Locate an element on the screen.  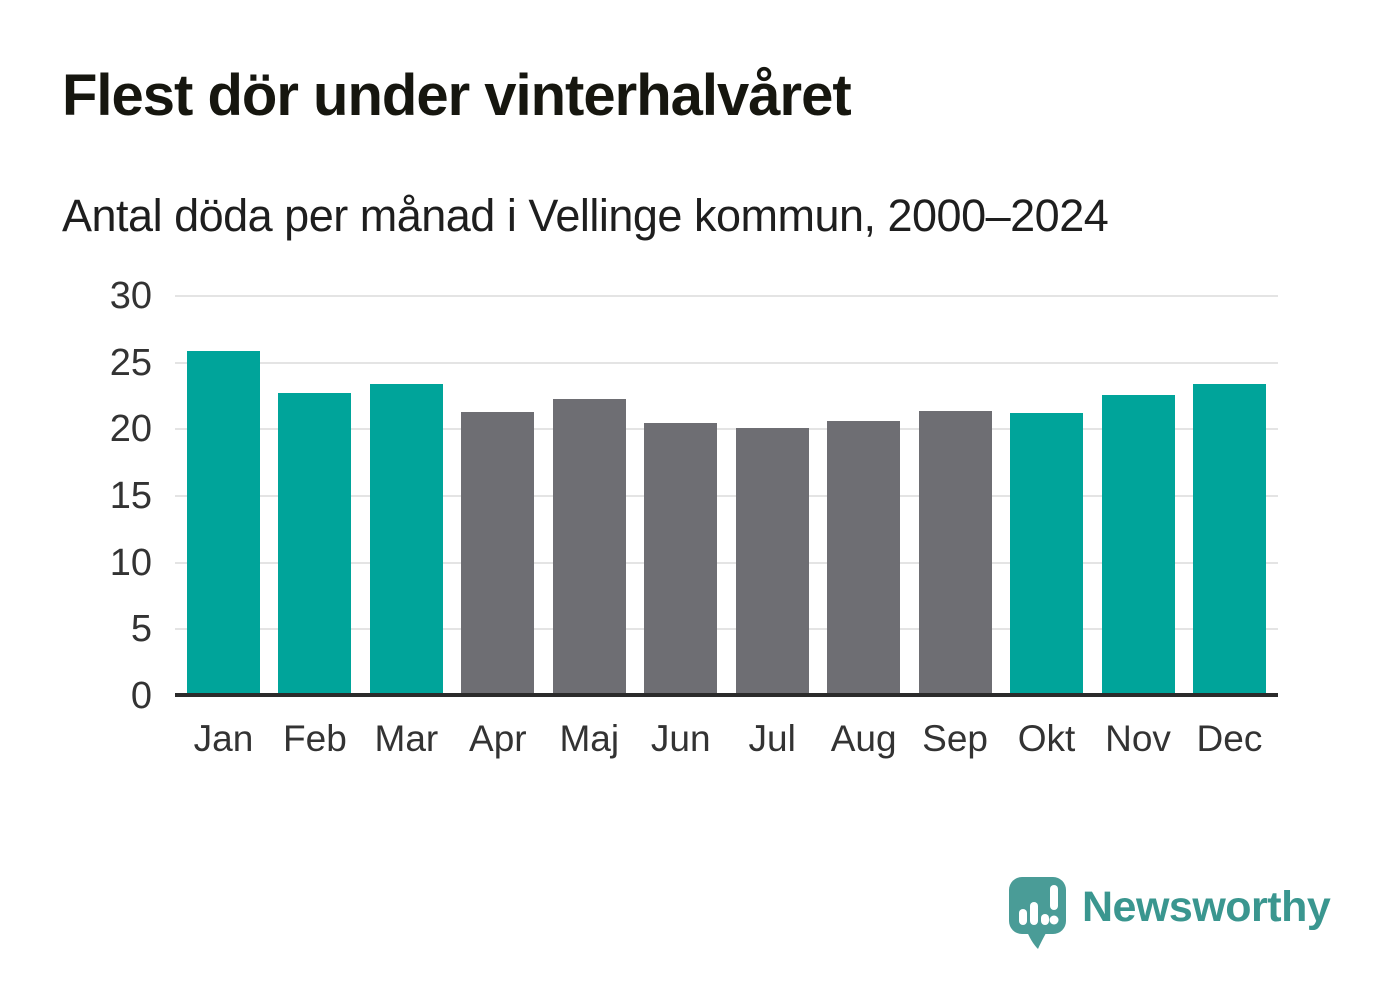
y-tick-label-30: 30 is located at coordinates (130, 296).